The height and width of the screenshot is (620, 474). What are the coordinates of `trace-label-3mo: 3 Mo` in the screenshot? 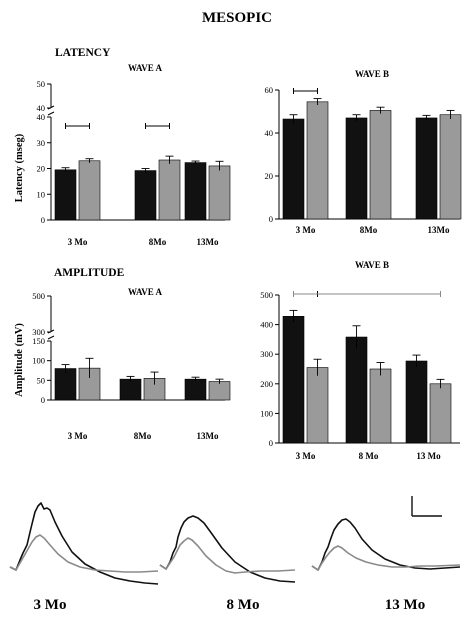 It's located at (50, 605).